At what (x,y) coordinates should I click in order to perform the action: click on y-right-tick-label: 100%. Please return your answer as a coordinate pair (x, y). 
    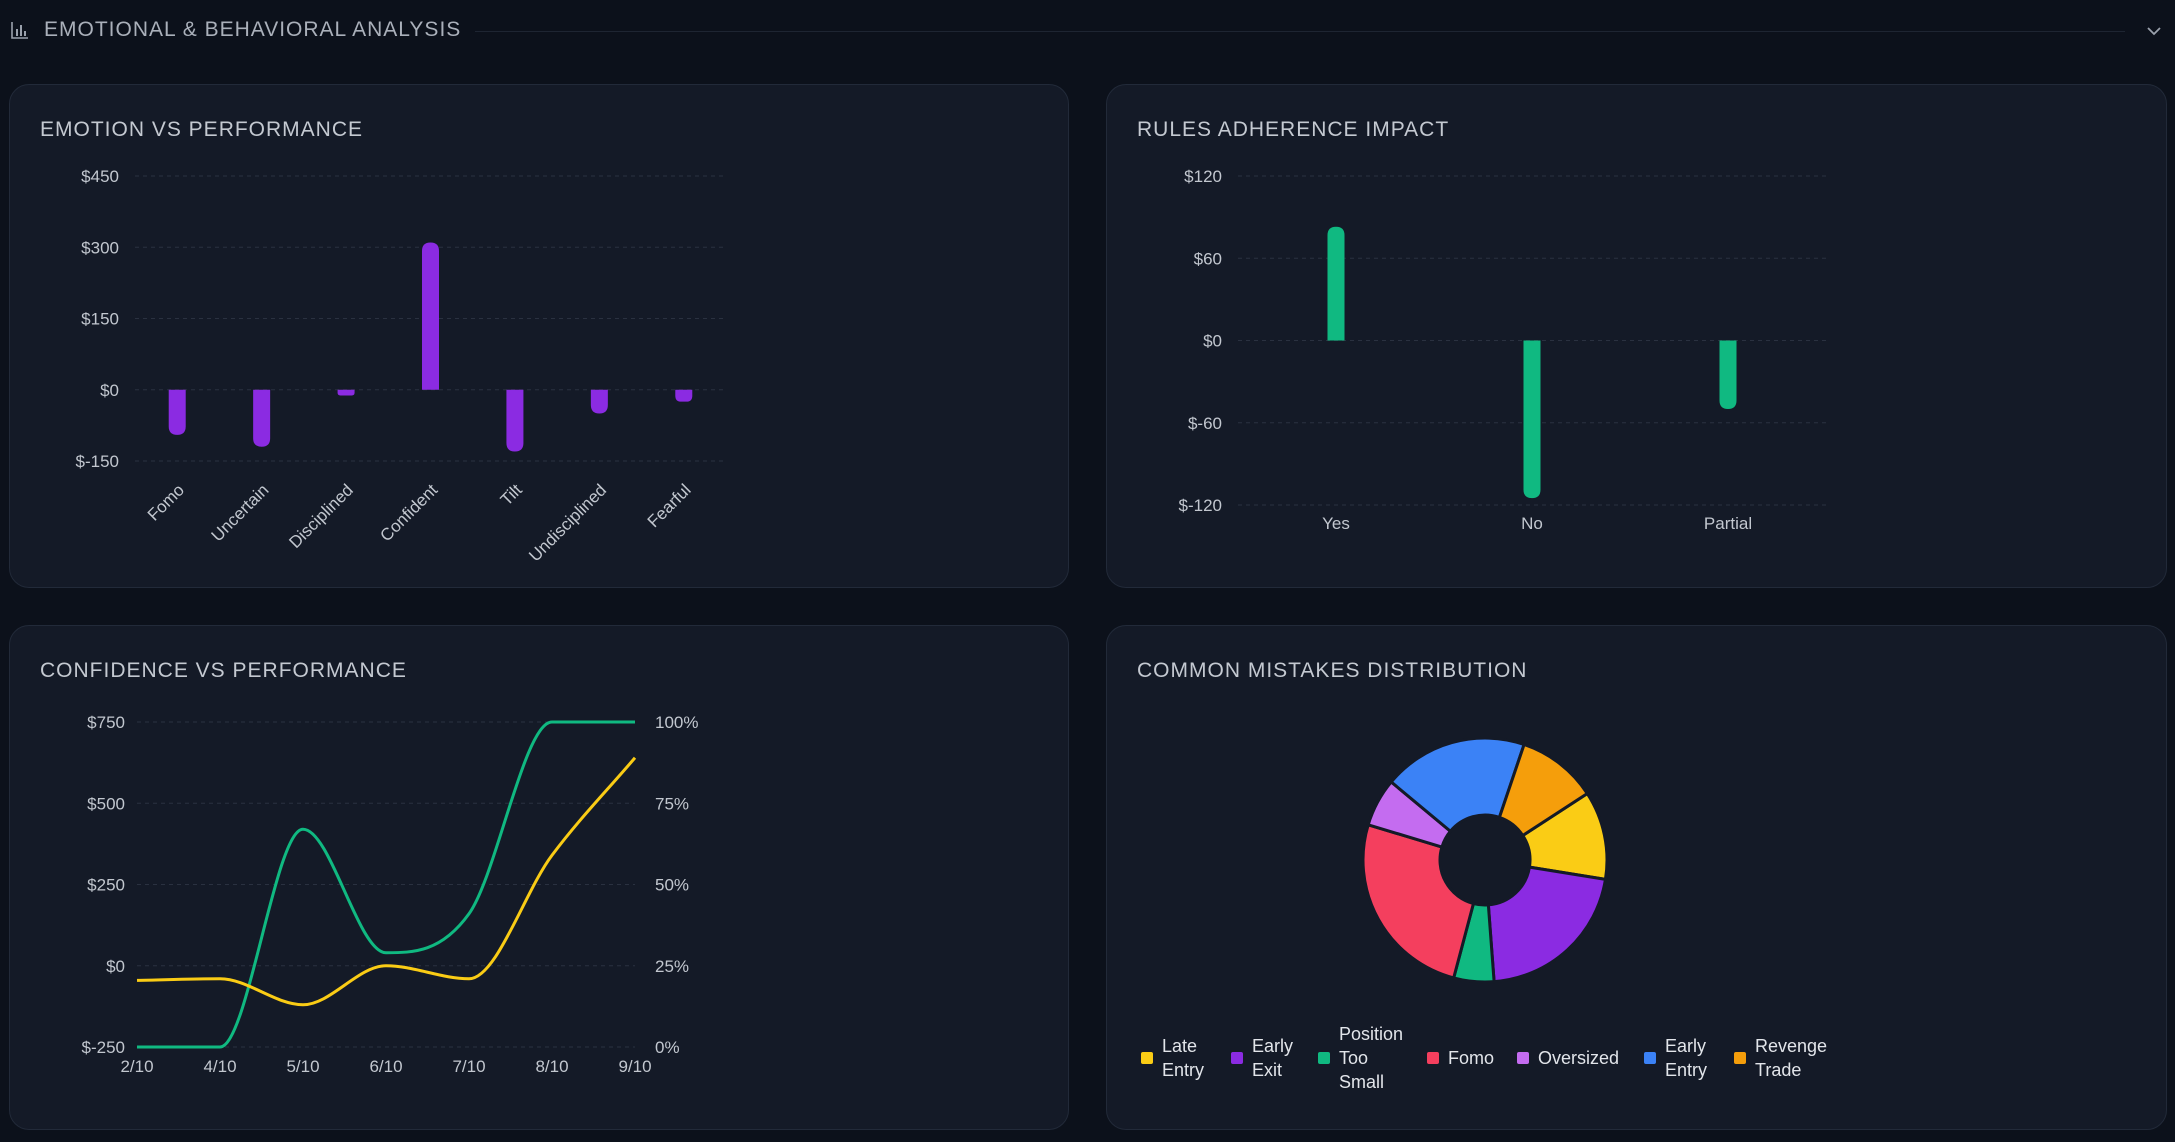
    Looking at the image, I should click on (676, 722).